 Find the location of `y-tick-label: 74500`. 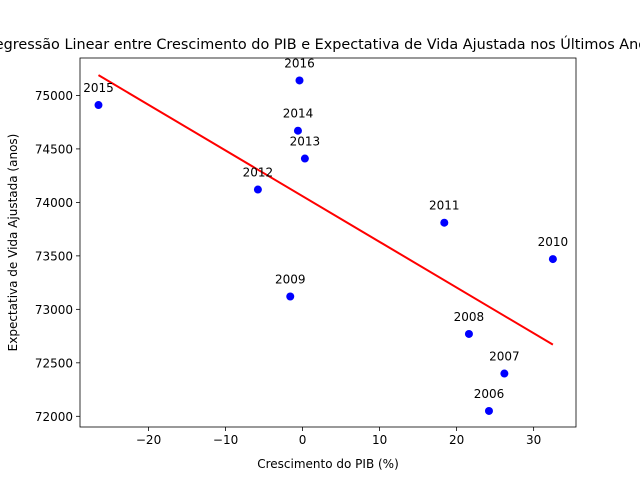

y-tick-label: 74500 is located at coordinates (54, 149).